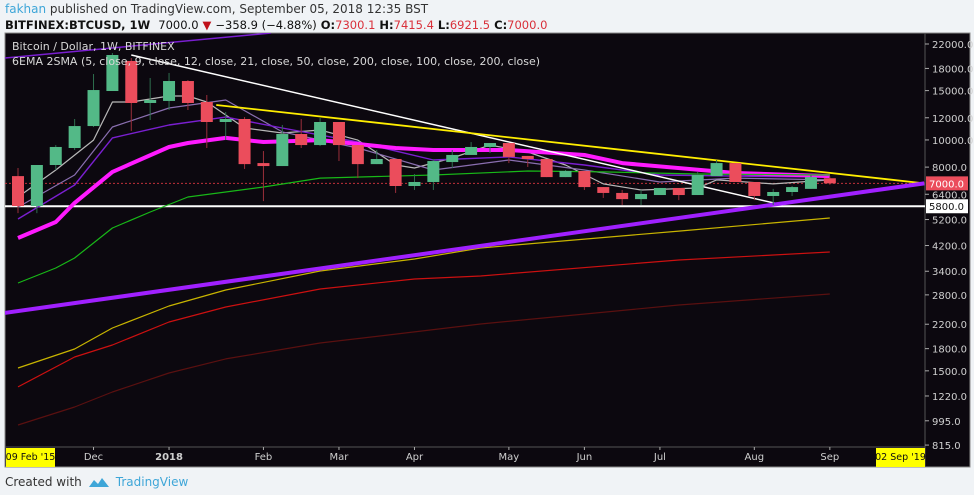  What do you see at coordinates (78, 25) in the screenshot?
I see `symbol-label: BITFINEX:BTCUSD, 1W` at bounding box center [78, 25].